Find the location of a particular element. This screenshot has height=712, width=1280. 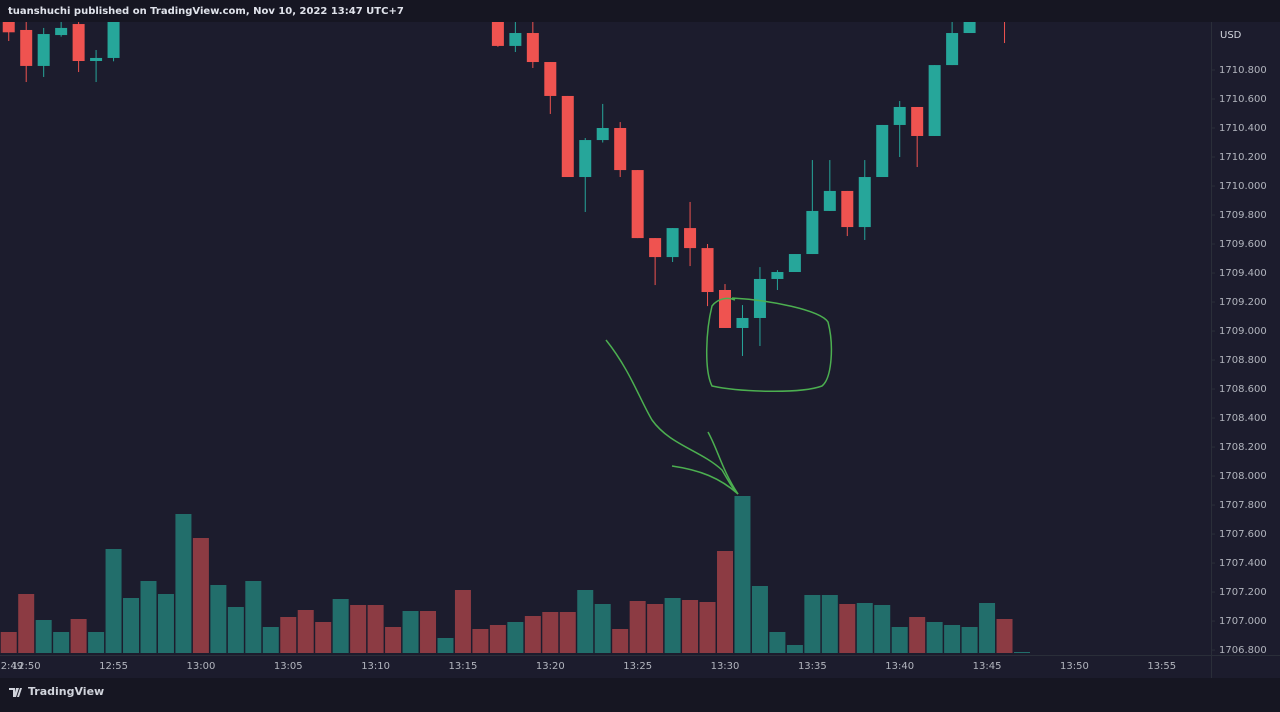

y-tick-label: 1709.200 is located at coordinates (1243, 302).